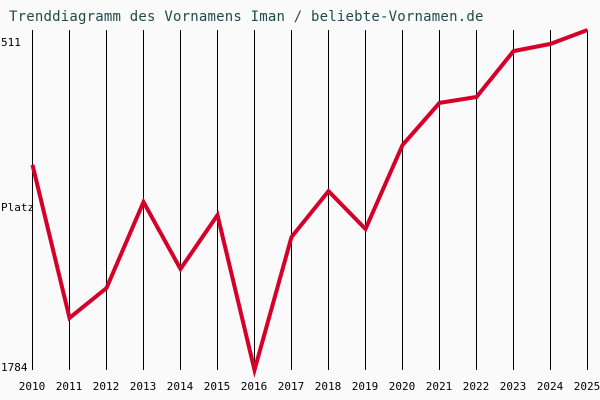  What do you see at coordinates (14, 367) in the screenshot?
I see `y-axis-bottom-label: 1784` at bounding box center [14, 367].